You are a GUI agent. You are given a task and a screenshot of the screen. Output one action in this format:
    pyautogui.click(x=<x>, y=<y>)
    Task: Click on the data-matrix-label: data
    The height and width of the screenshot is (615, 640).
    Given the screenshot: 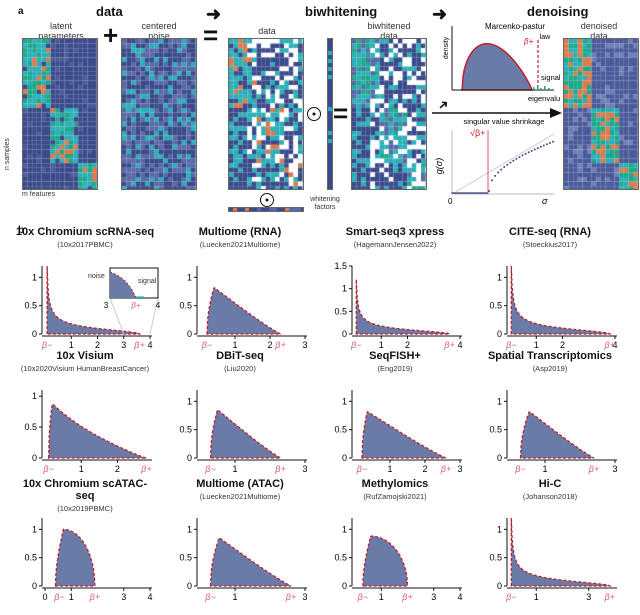 What is the action you would take?
    pyautogui.click(x=267, y=31)
    